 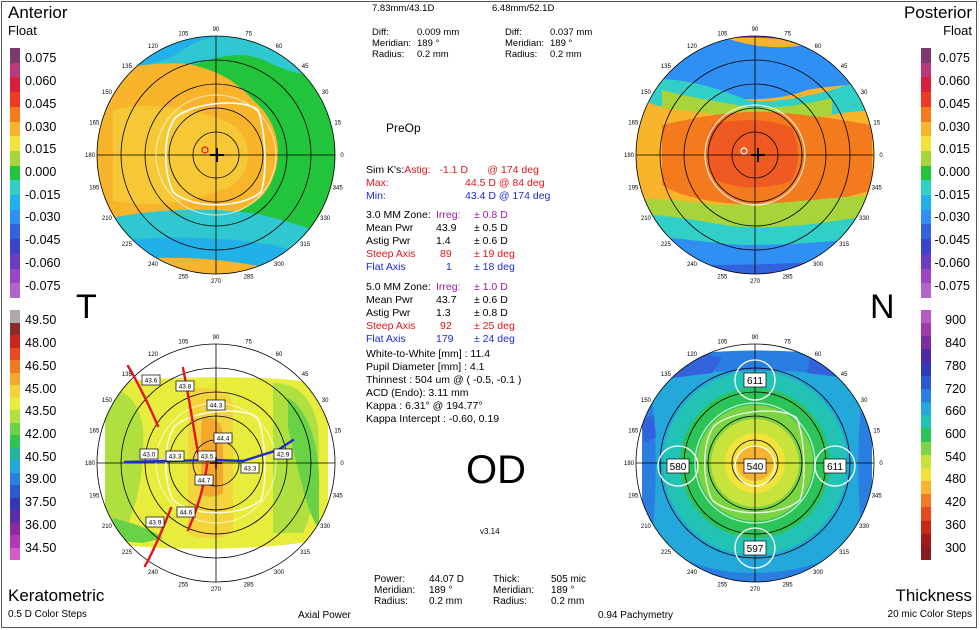 I want to click on thickness-compass-label: 240, so click(x=692, y=573).